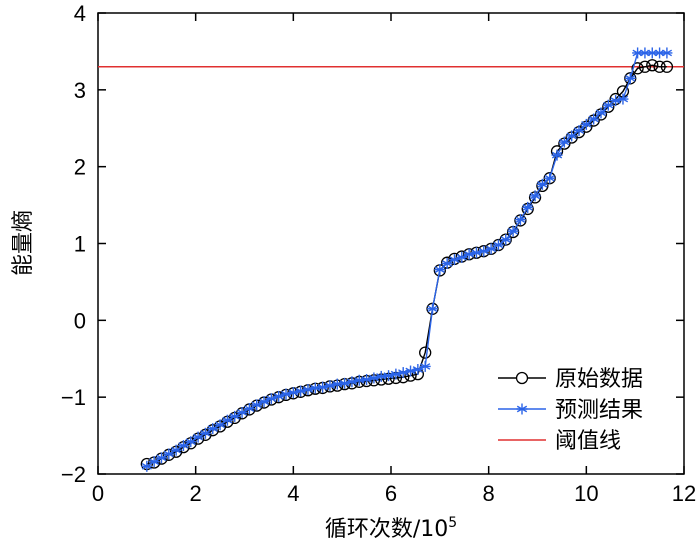 The height and width of the screenshot is (551, 700). What do you see at coordinates (23, 243) in the screenshot?
I see `y-axis-label: 能量熵` at bounding box center [23, 243].